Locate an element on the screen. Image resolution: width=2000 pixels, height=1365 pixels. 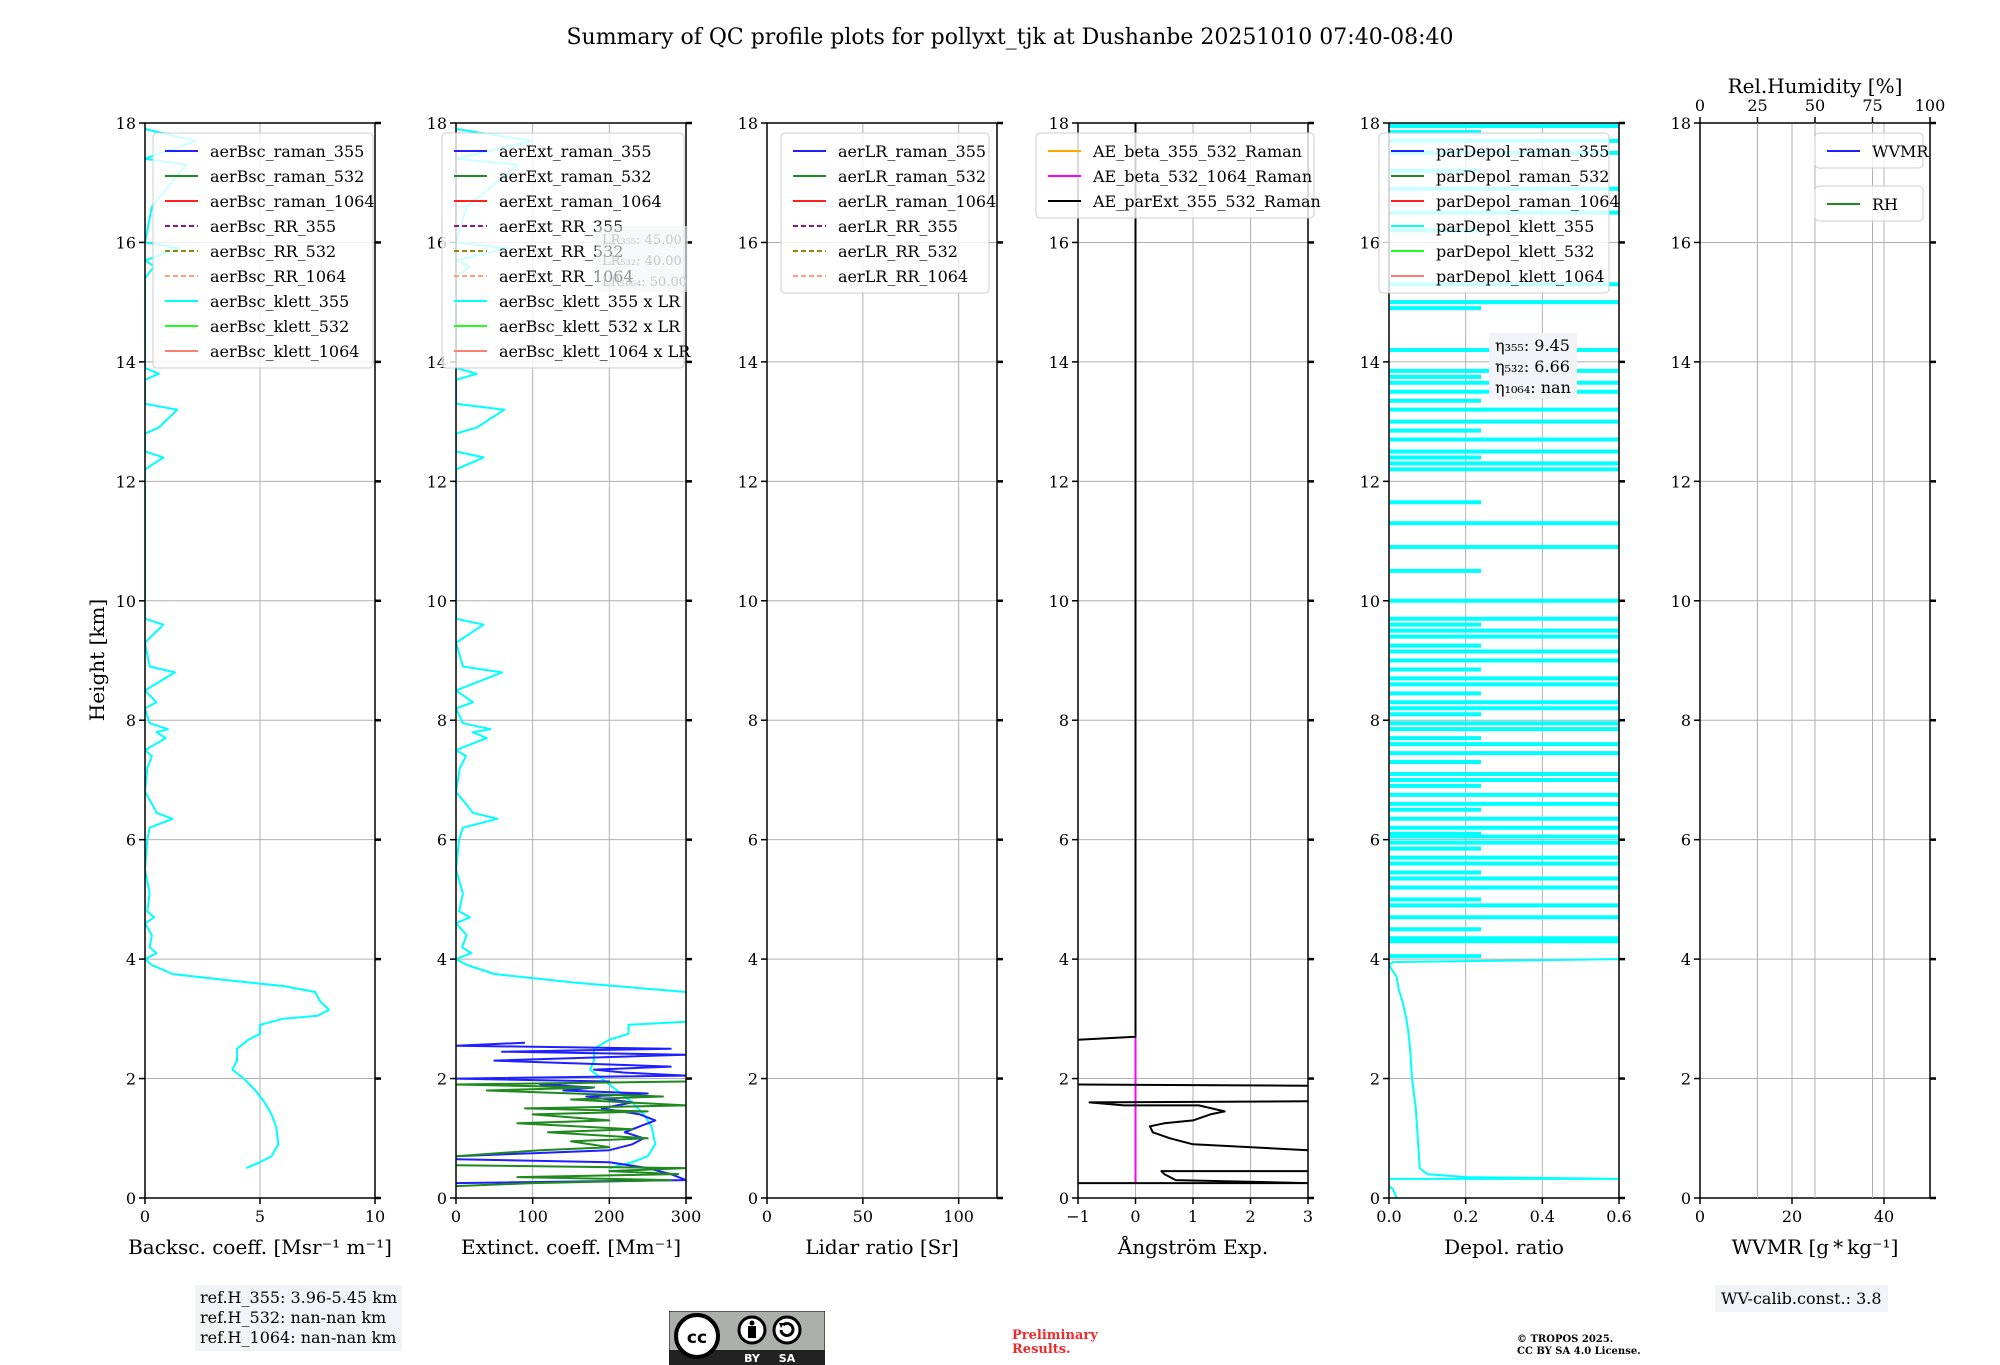
legend-entry: aerExt_RR_532 is located at coordinates (561, 251).